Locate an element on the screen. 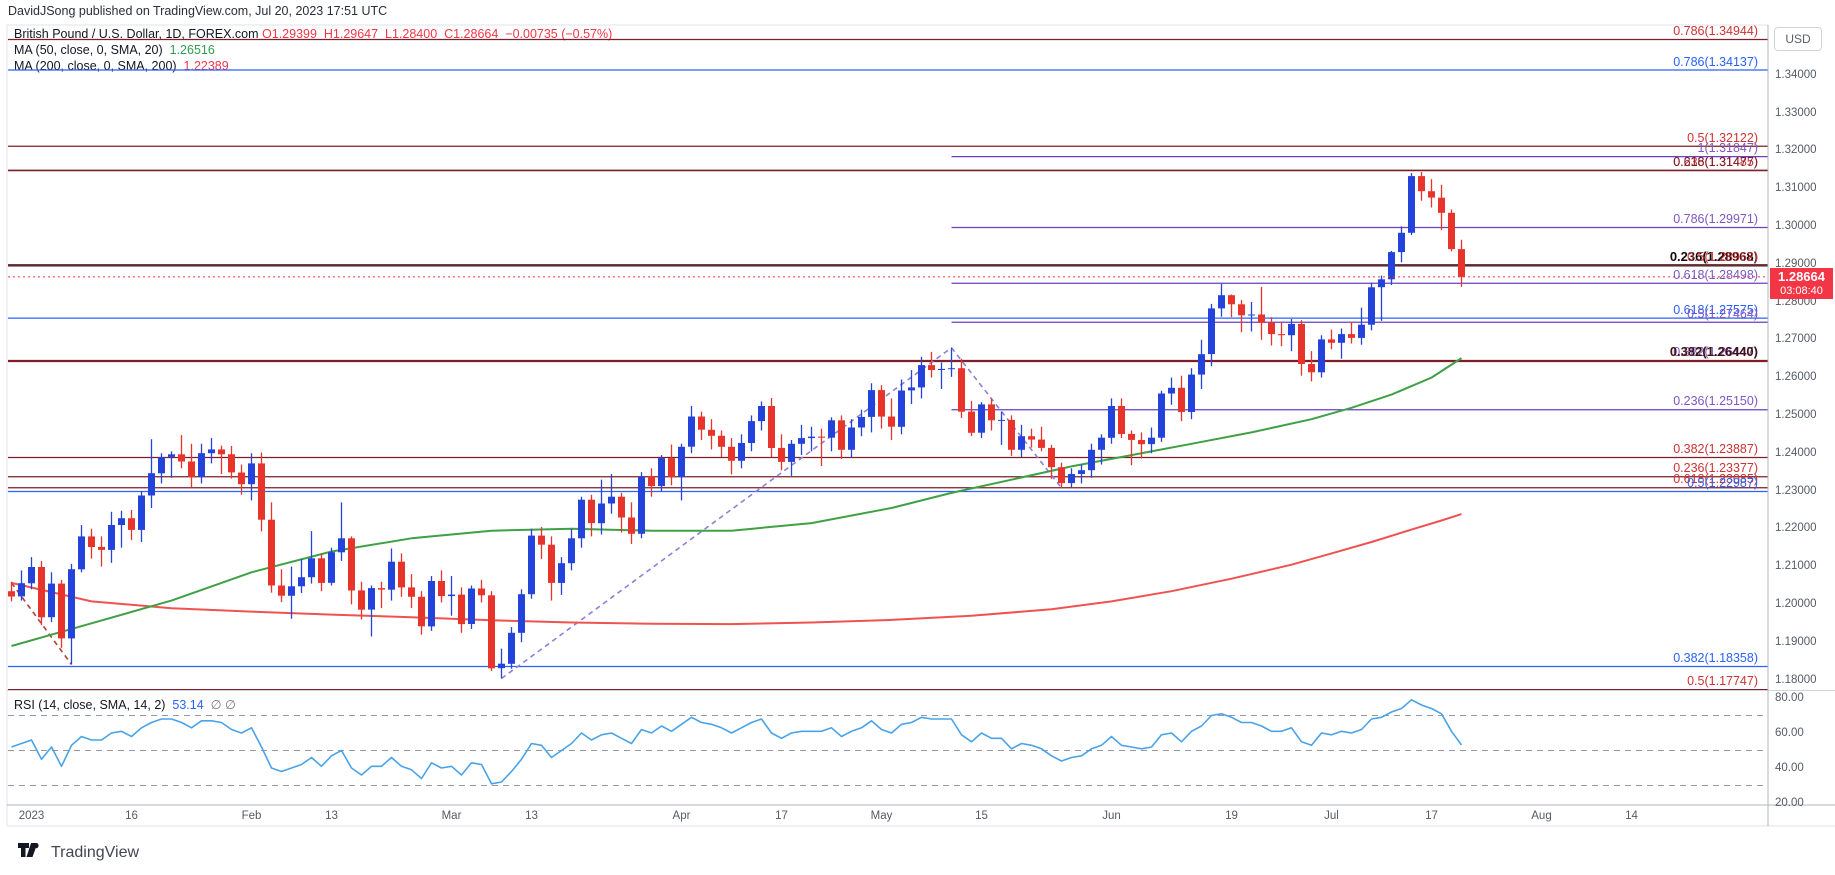 The height and width of the screenshot is (875, 1835). tradingview-footer: TradingView is located at coordinates (78, 852).